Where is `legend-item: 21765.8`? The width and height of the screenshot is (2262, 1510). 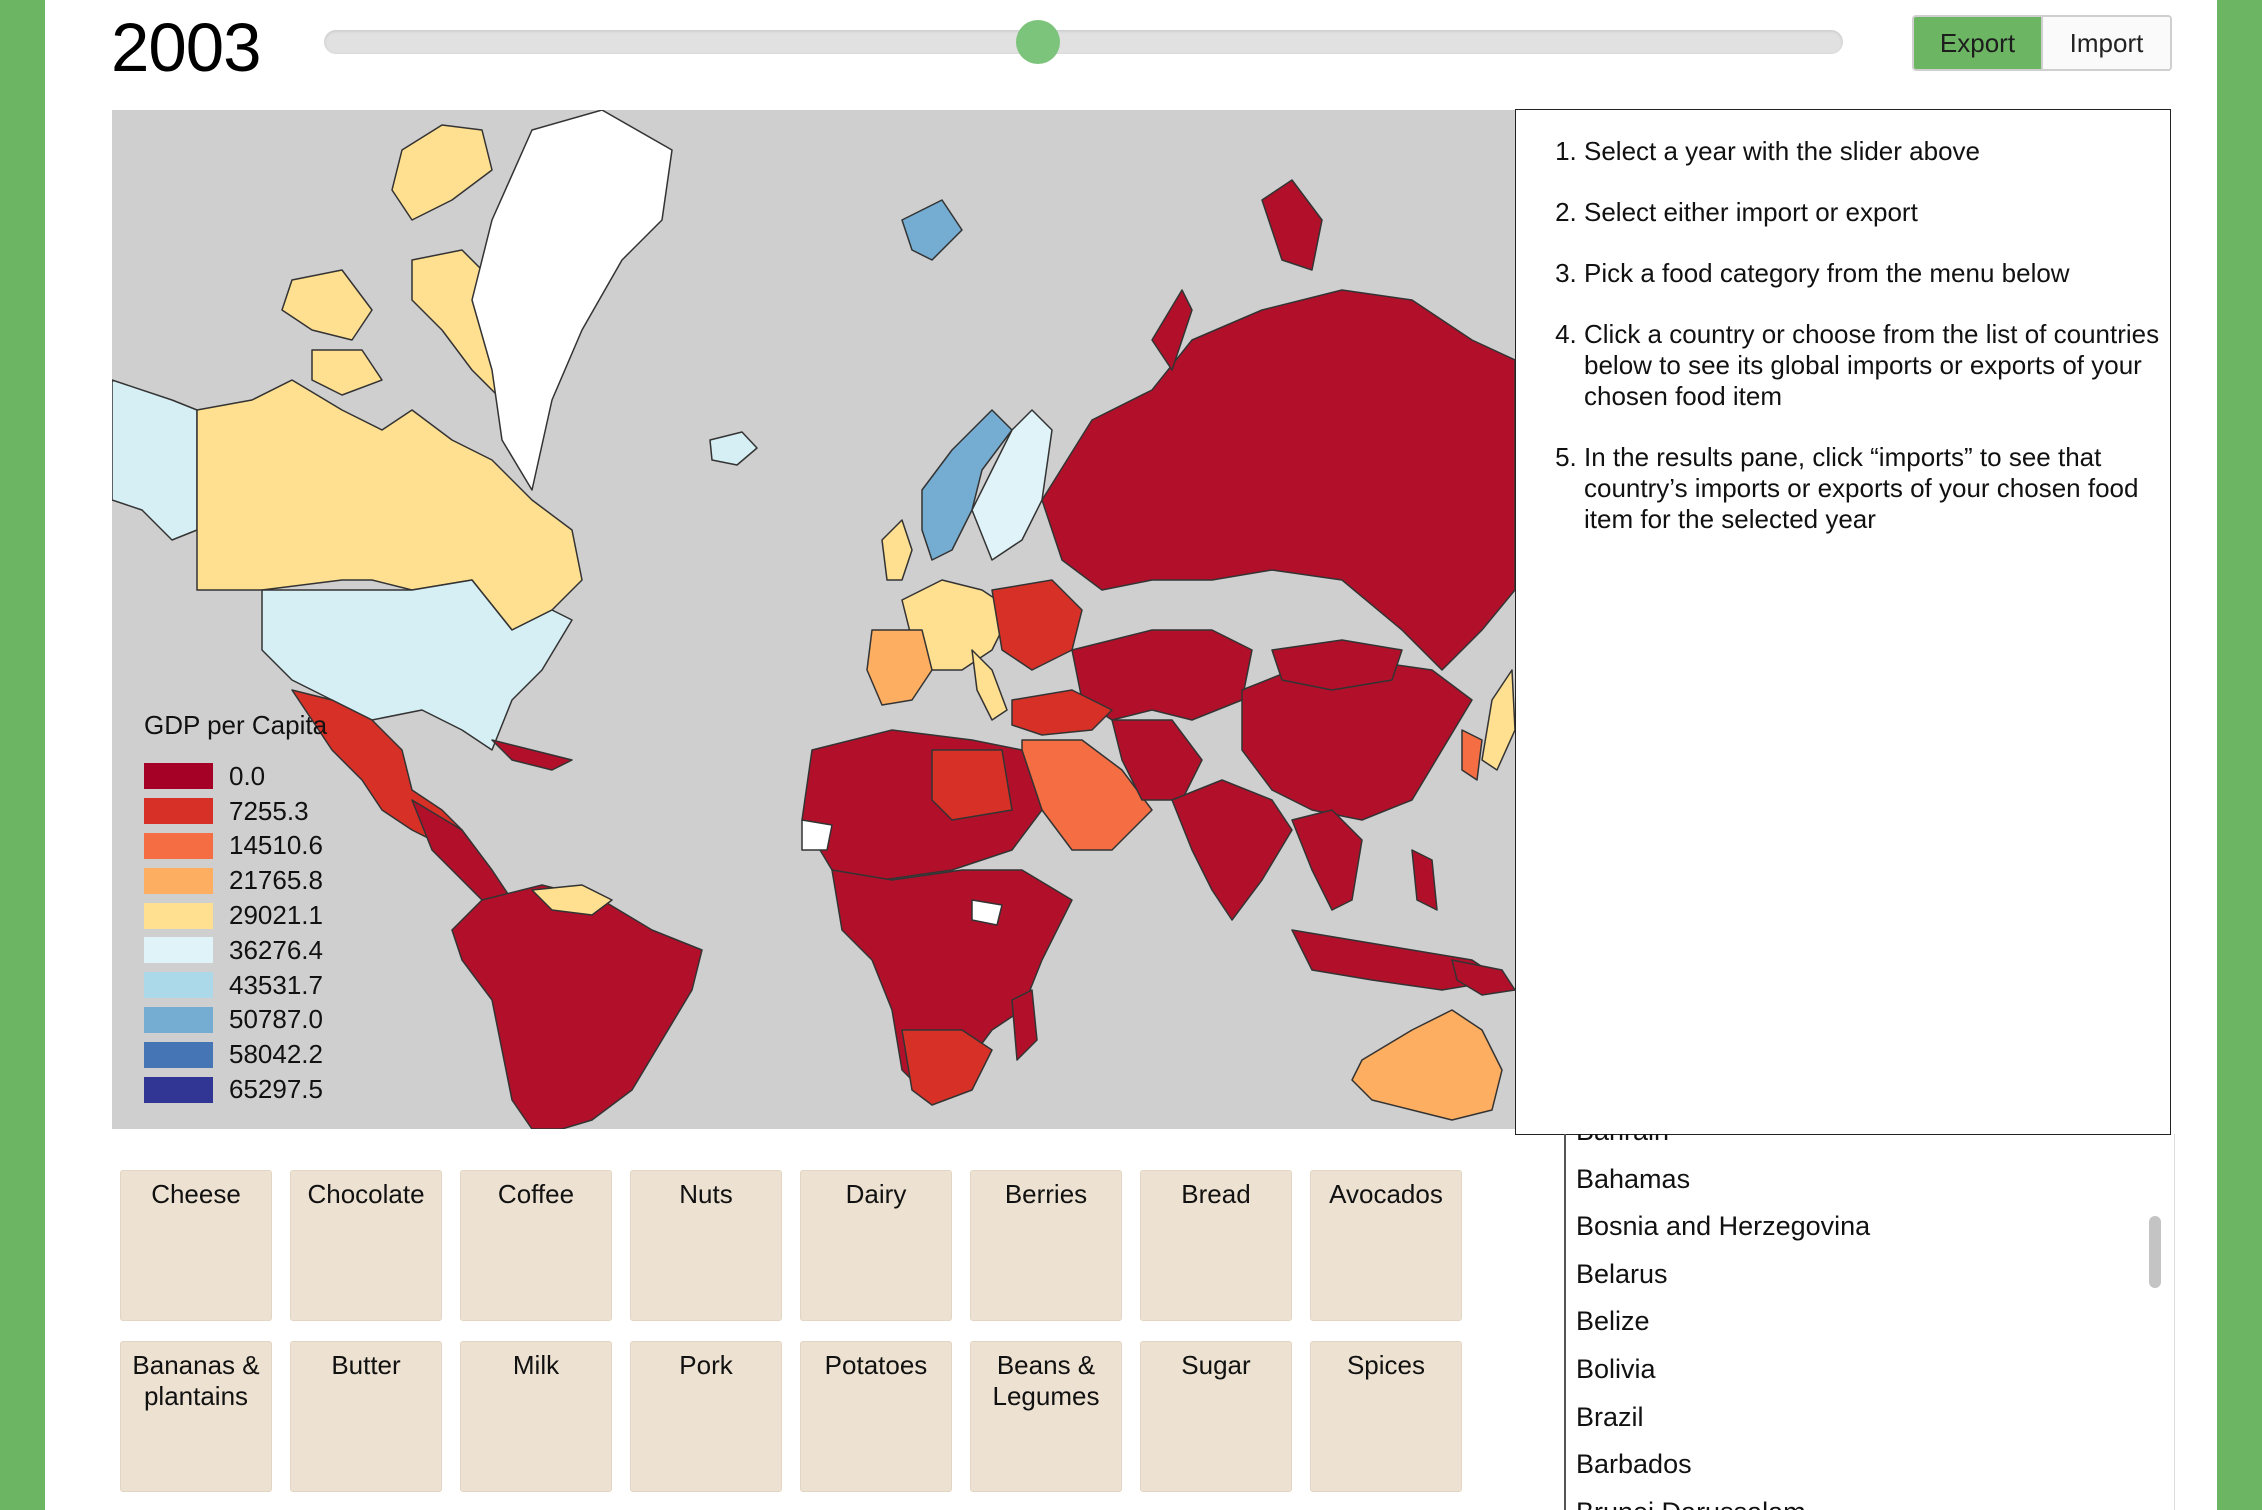 legend-item: 21765.8 is located at coordinates (235, 880).